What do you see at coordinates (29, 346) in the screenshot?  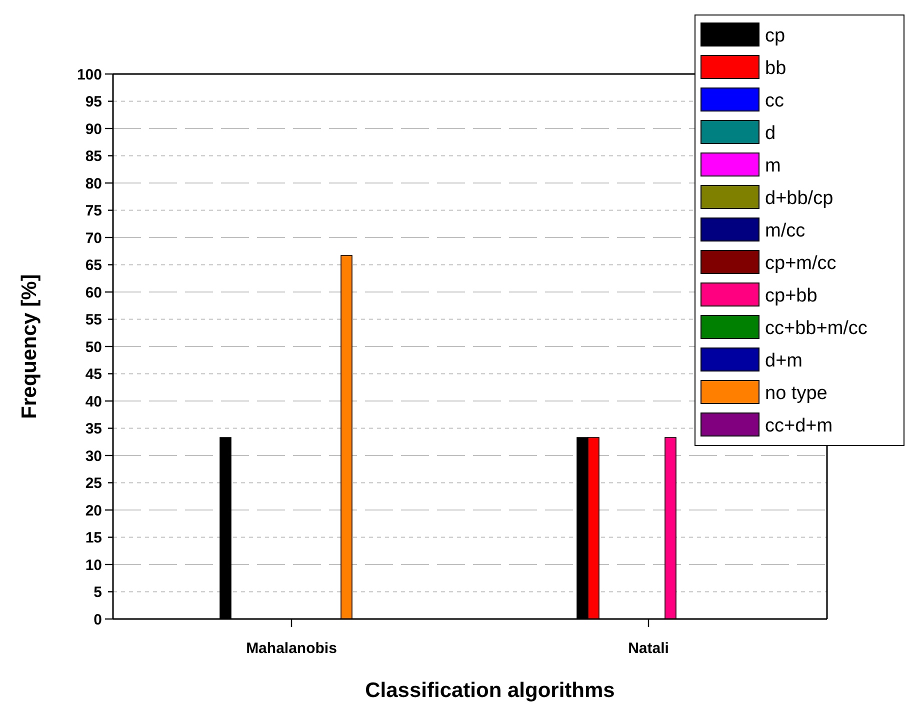 I see `y-axis-title: Frequency [%]` at bounding box center [29, 346].